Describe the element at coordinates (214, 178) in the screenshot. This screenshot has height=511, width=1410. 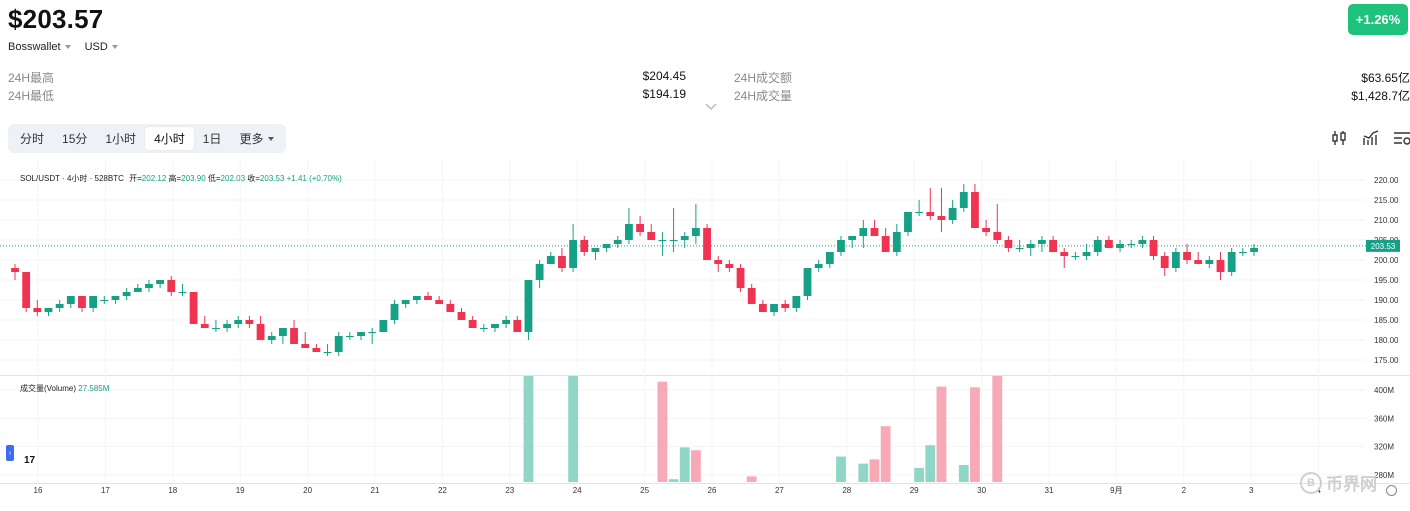
I see `legend-low-label: 低=` at that location.